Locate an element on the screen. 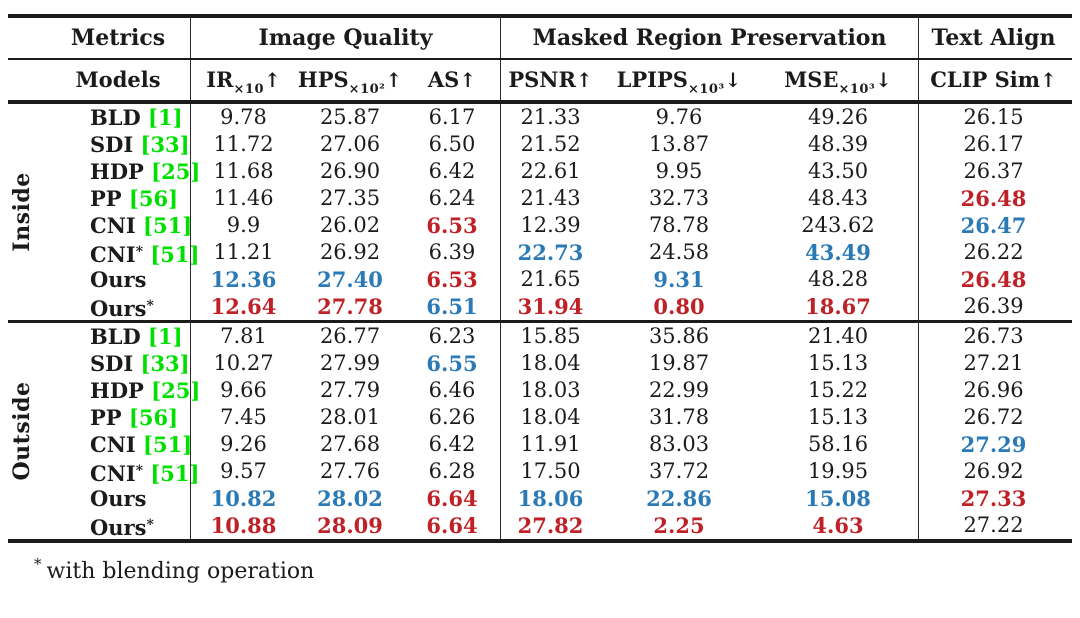 Image resolution: width=1080 pixels, height=618 pixels. value-cell: 26.73 is located at coordinates (993, 336).